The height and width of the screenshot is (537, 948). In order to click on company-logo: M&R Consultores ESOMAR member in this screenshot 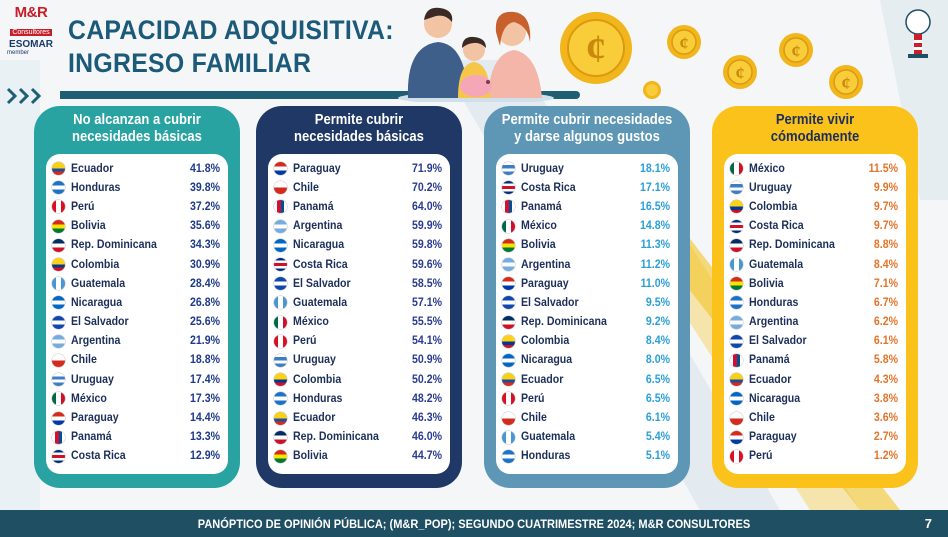, I will do `click(31, 31)`.